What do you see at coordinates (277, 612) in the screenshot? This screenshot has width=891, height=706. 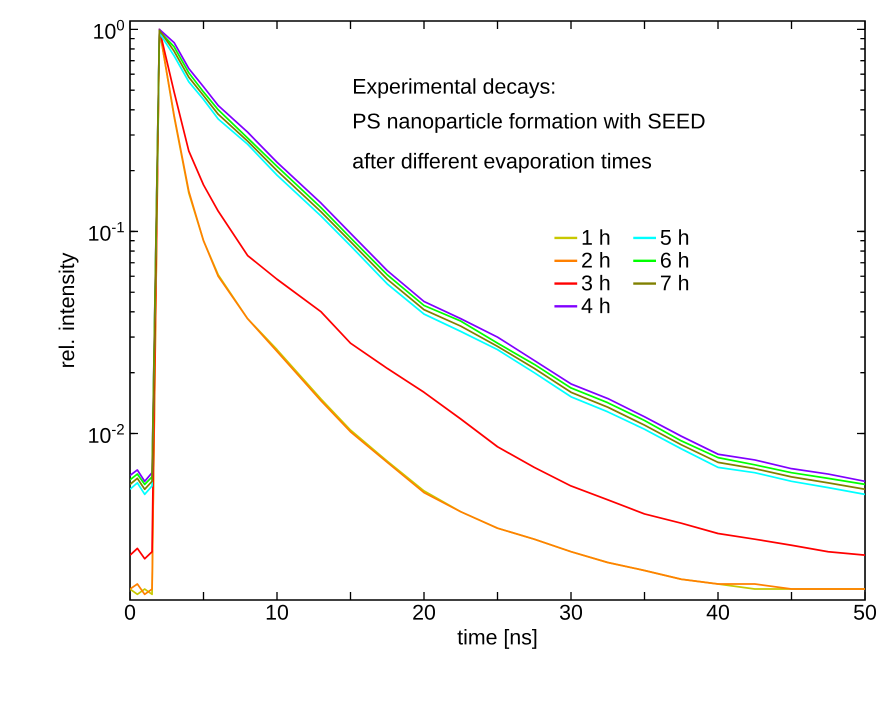 I see `x-tick-label: 10` at bounding box center [277, 612].